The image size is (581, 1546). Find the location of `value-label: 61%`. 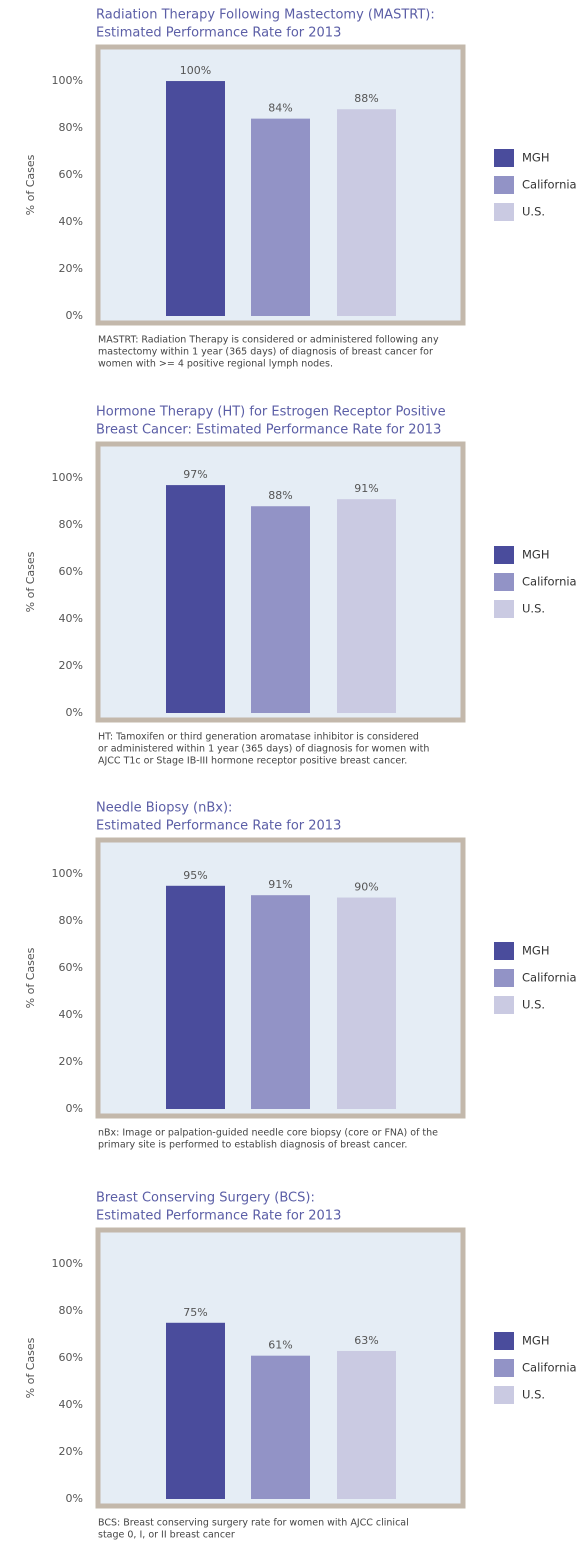

value-label: 61% is located at coordinates (280, 1345).